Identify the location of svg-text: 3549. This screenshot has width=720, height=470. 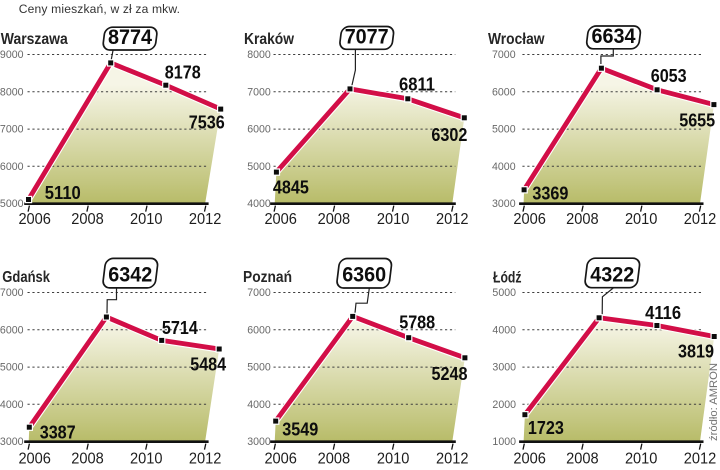
(300, 430).